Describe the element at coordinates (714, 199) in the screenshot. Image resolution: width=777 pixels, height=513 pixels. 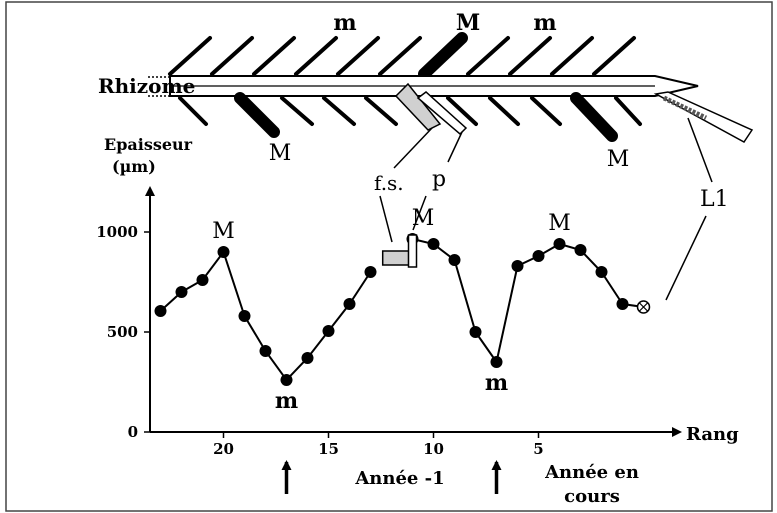
I see `callout-l1-label: L1` at that location.